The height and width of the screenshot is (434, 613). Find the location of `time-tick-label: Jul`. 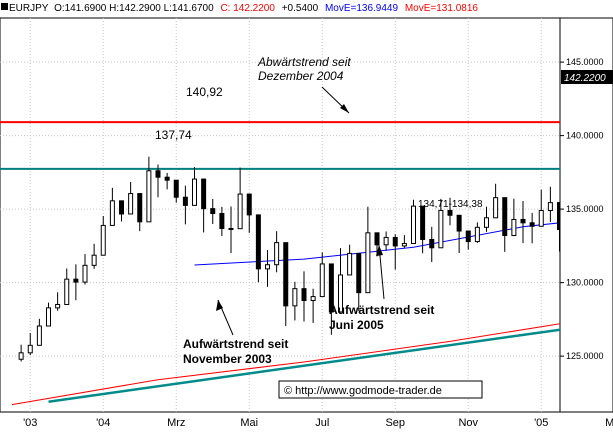

time-tick-label: Jul is located at coordinates (322, 423).